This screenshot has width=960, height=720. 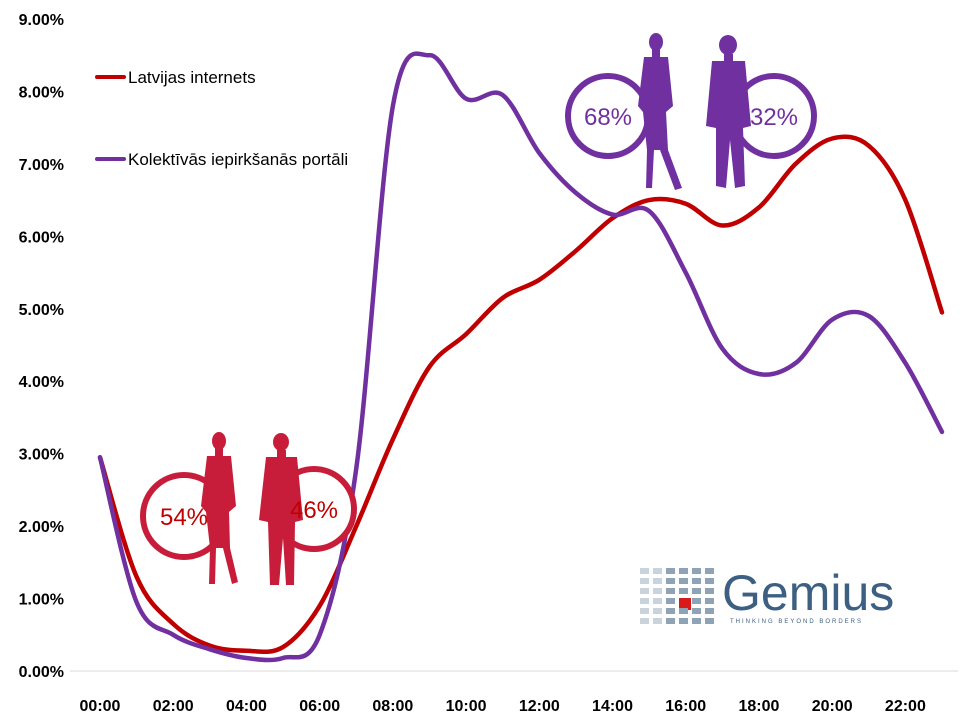 What do you see at coordinates (41, 527) in the screenshot?
I see `y-tick-label: 2.00%` at bounding box center [41, 527].